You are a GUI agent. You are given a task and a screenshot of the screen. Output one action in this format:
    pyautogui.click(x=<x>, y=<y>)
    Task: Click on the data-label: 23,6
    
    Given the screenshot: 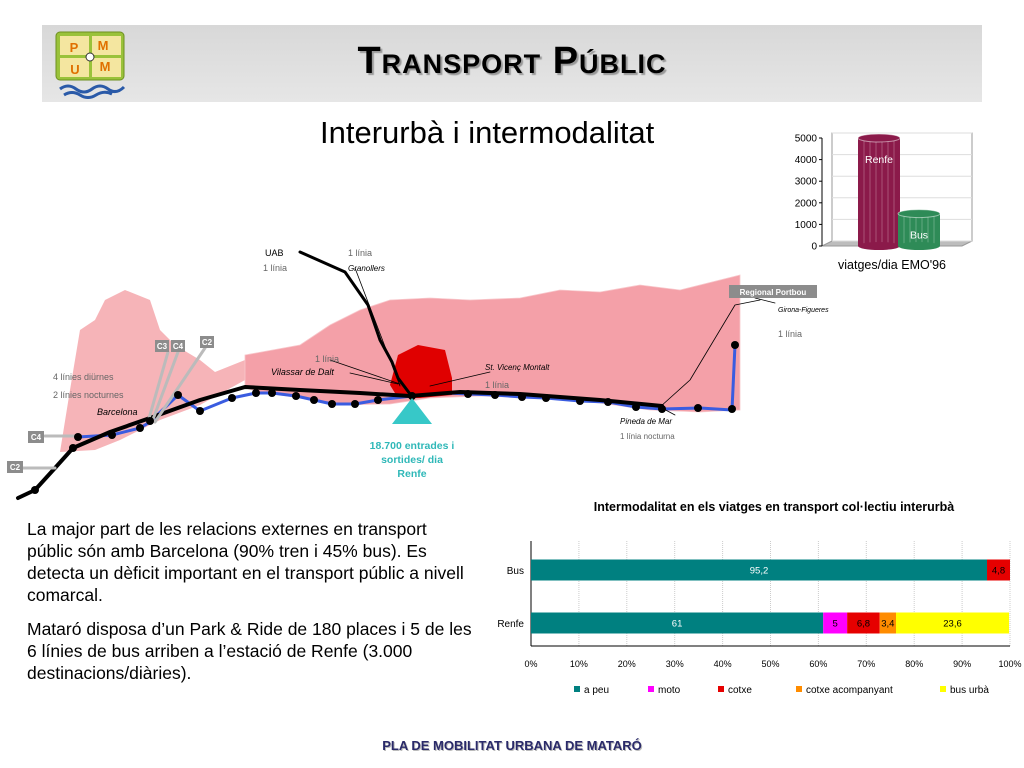 What is the action you would take?
    pyautogui.click(x=952, y=624)
    